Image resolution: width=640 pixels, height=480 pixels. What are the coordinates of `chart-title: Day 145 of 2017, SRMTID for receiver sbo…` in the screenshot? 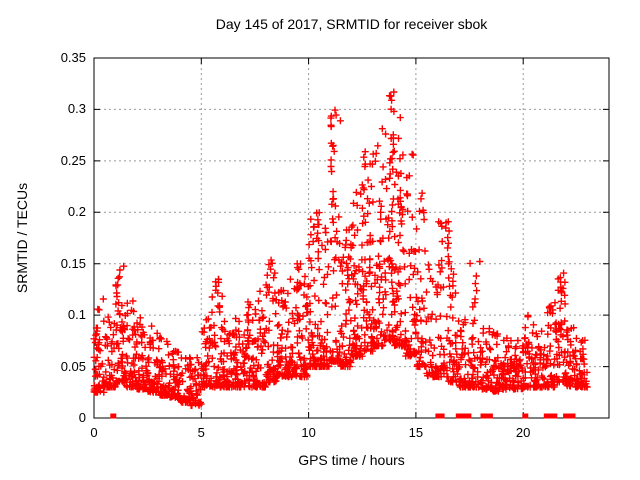 It's located at (351, 24).